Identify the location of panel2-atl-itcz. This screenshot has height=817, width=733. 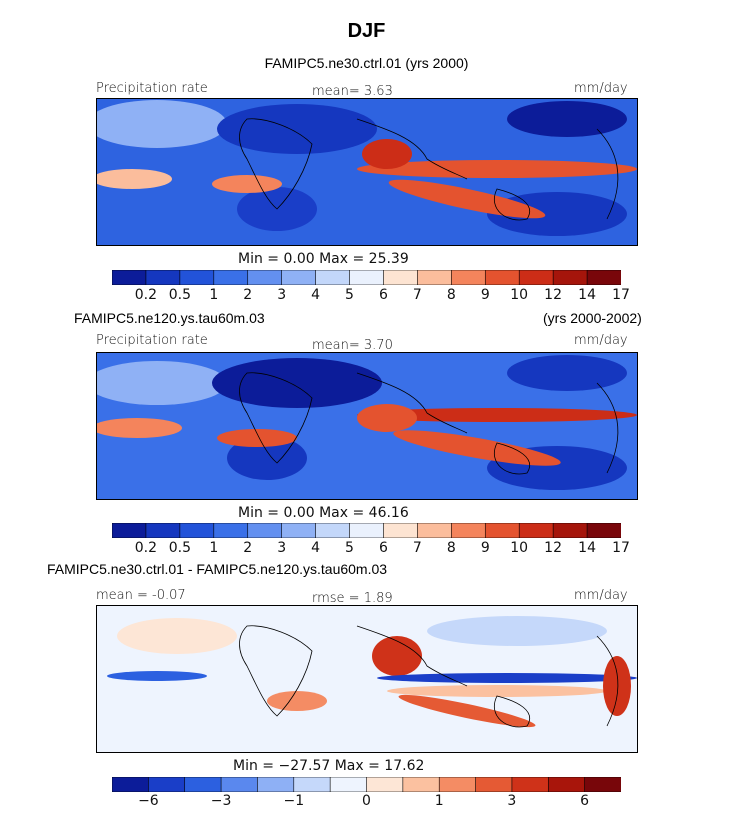
(139, 428).